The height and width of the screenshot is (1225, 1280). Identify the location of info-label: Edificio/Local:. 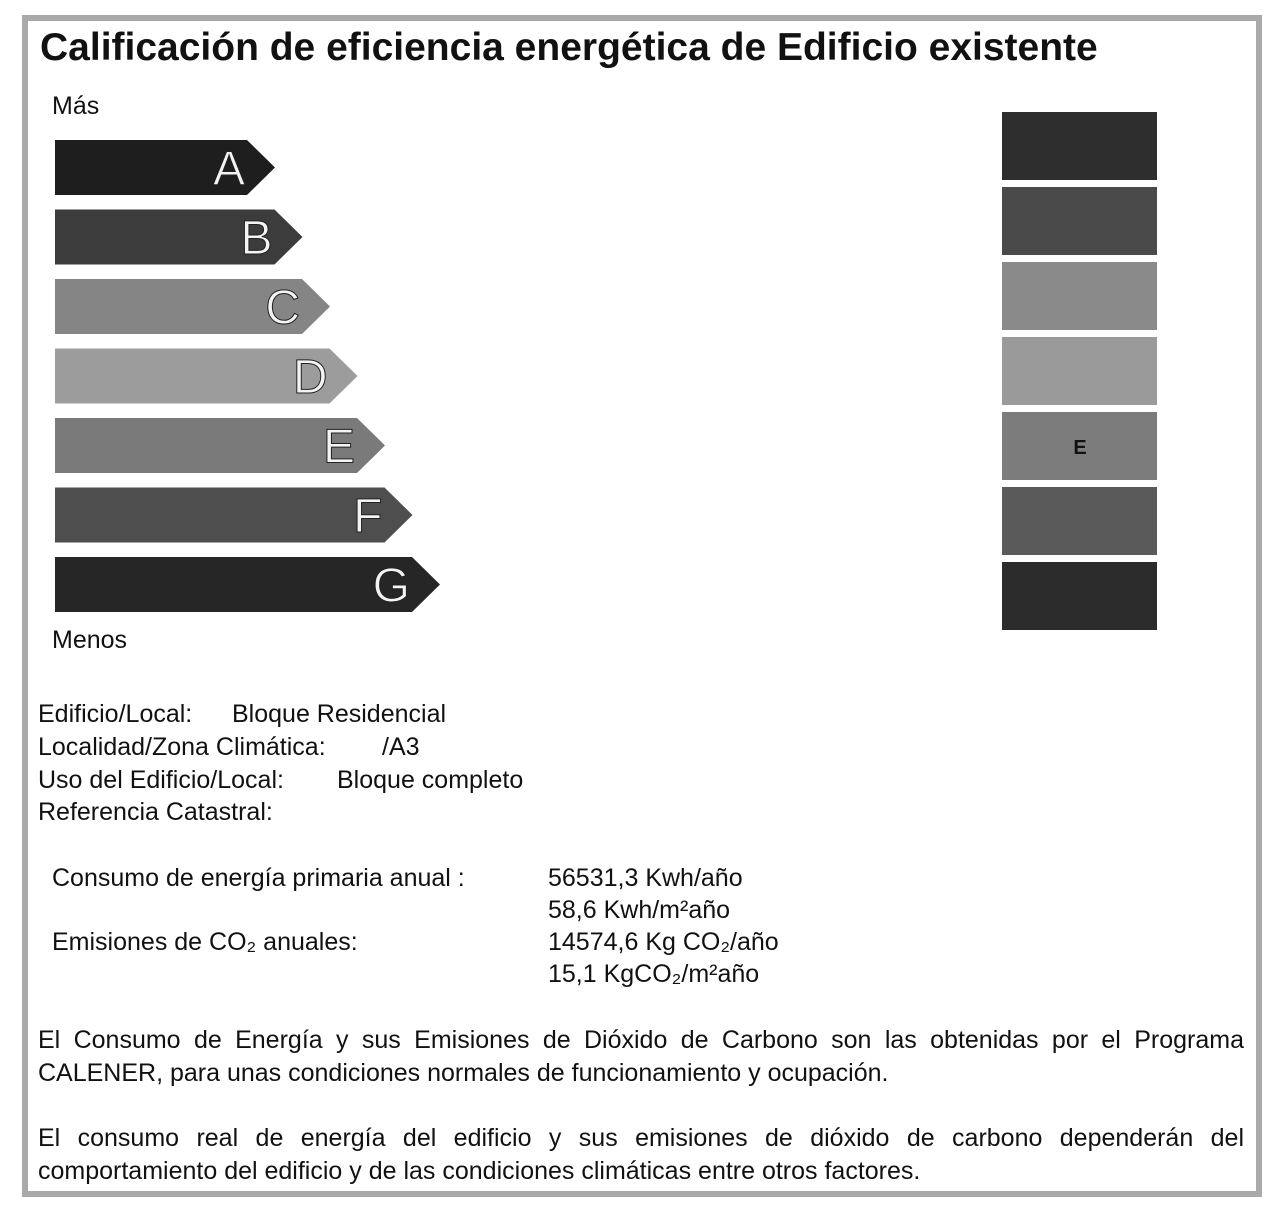
(115, 714).